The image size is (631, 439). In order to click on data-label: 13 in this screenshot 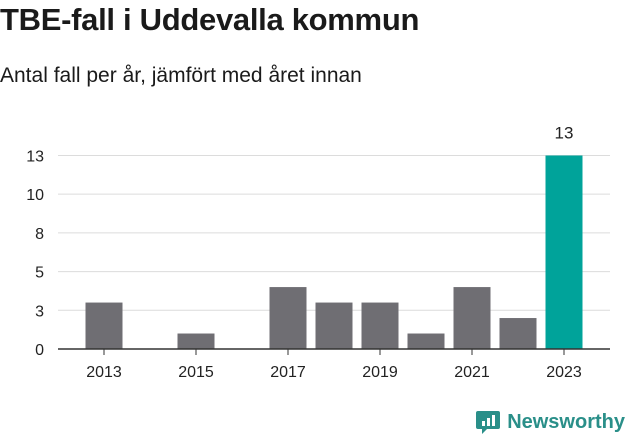, I will do `click(564, 132)`.